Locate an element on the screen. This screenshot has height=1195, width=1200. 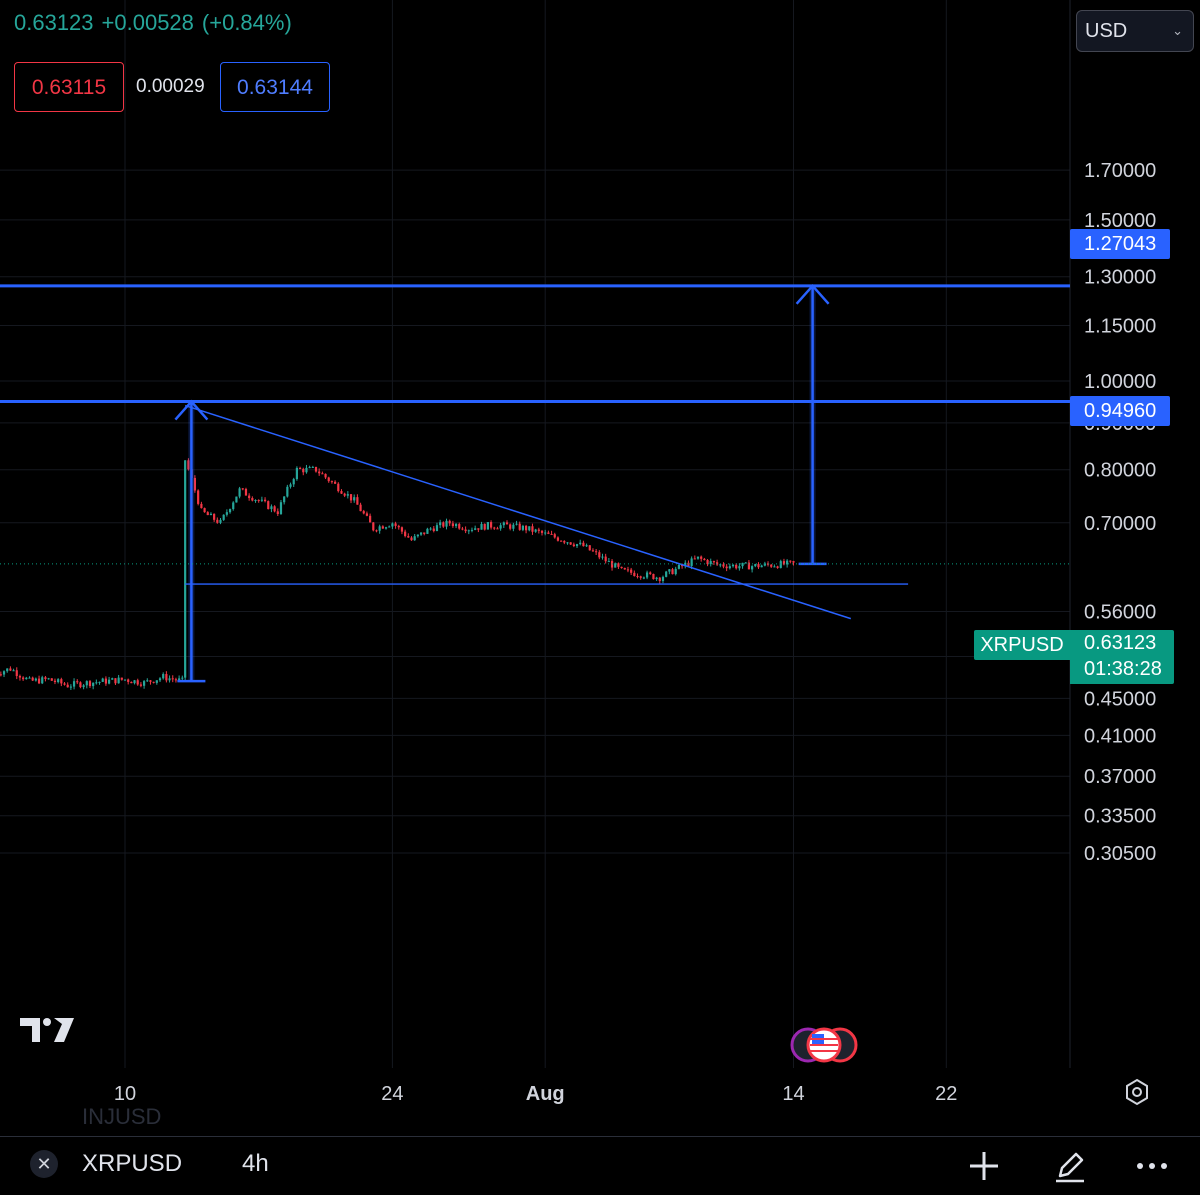
projection-arrow-head is located at coordinates (191, 410).